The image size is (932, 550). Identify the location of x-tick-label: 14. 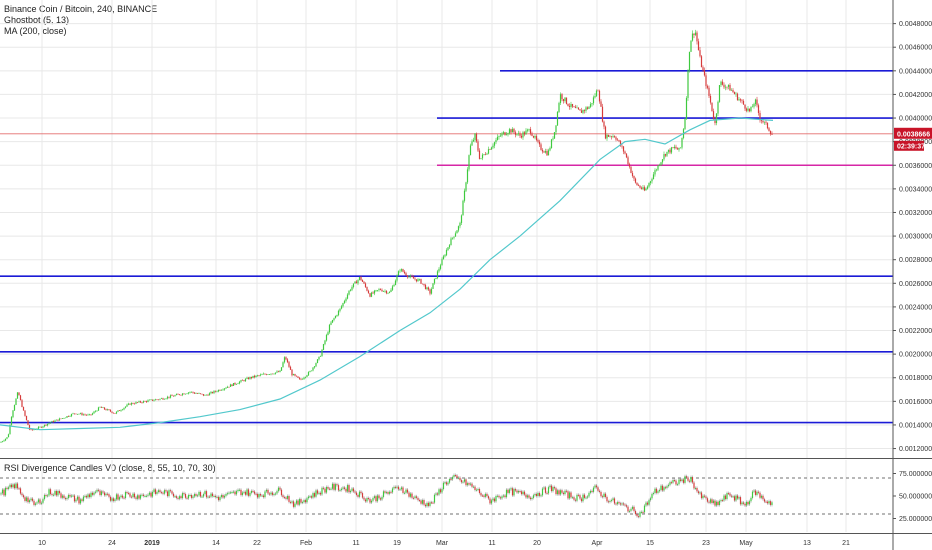
(216, 543).